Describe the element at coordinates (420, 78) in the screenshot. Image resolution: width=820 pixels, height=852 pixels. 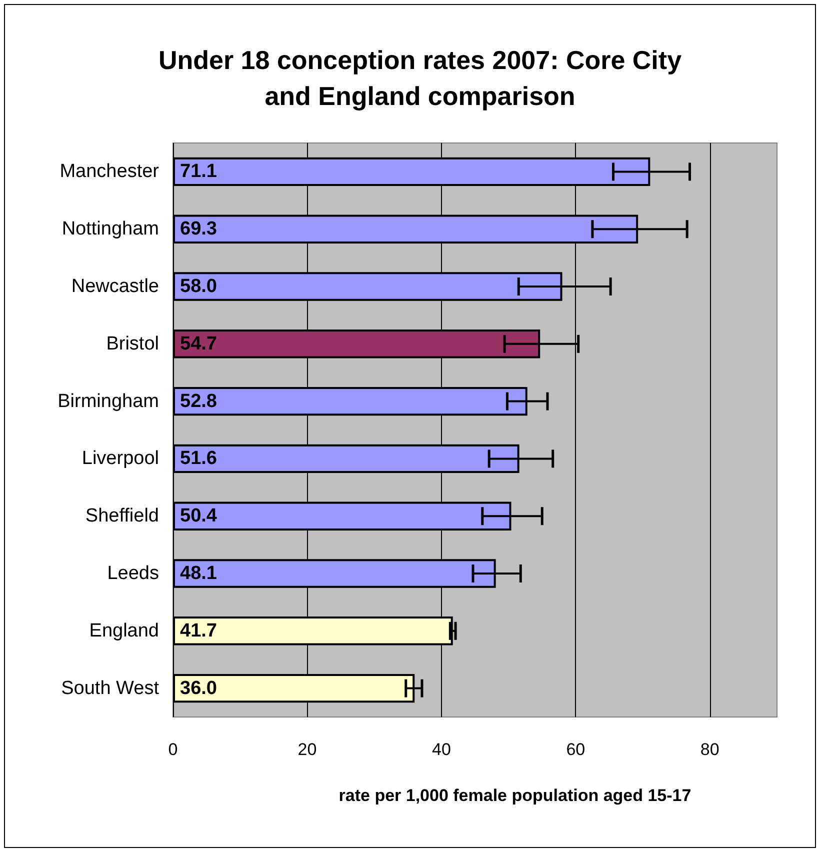
I see `chart-title: Under 18 conception rates 2007: Core City and England comparison` at that location.